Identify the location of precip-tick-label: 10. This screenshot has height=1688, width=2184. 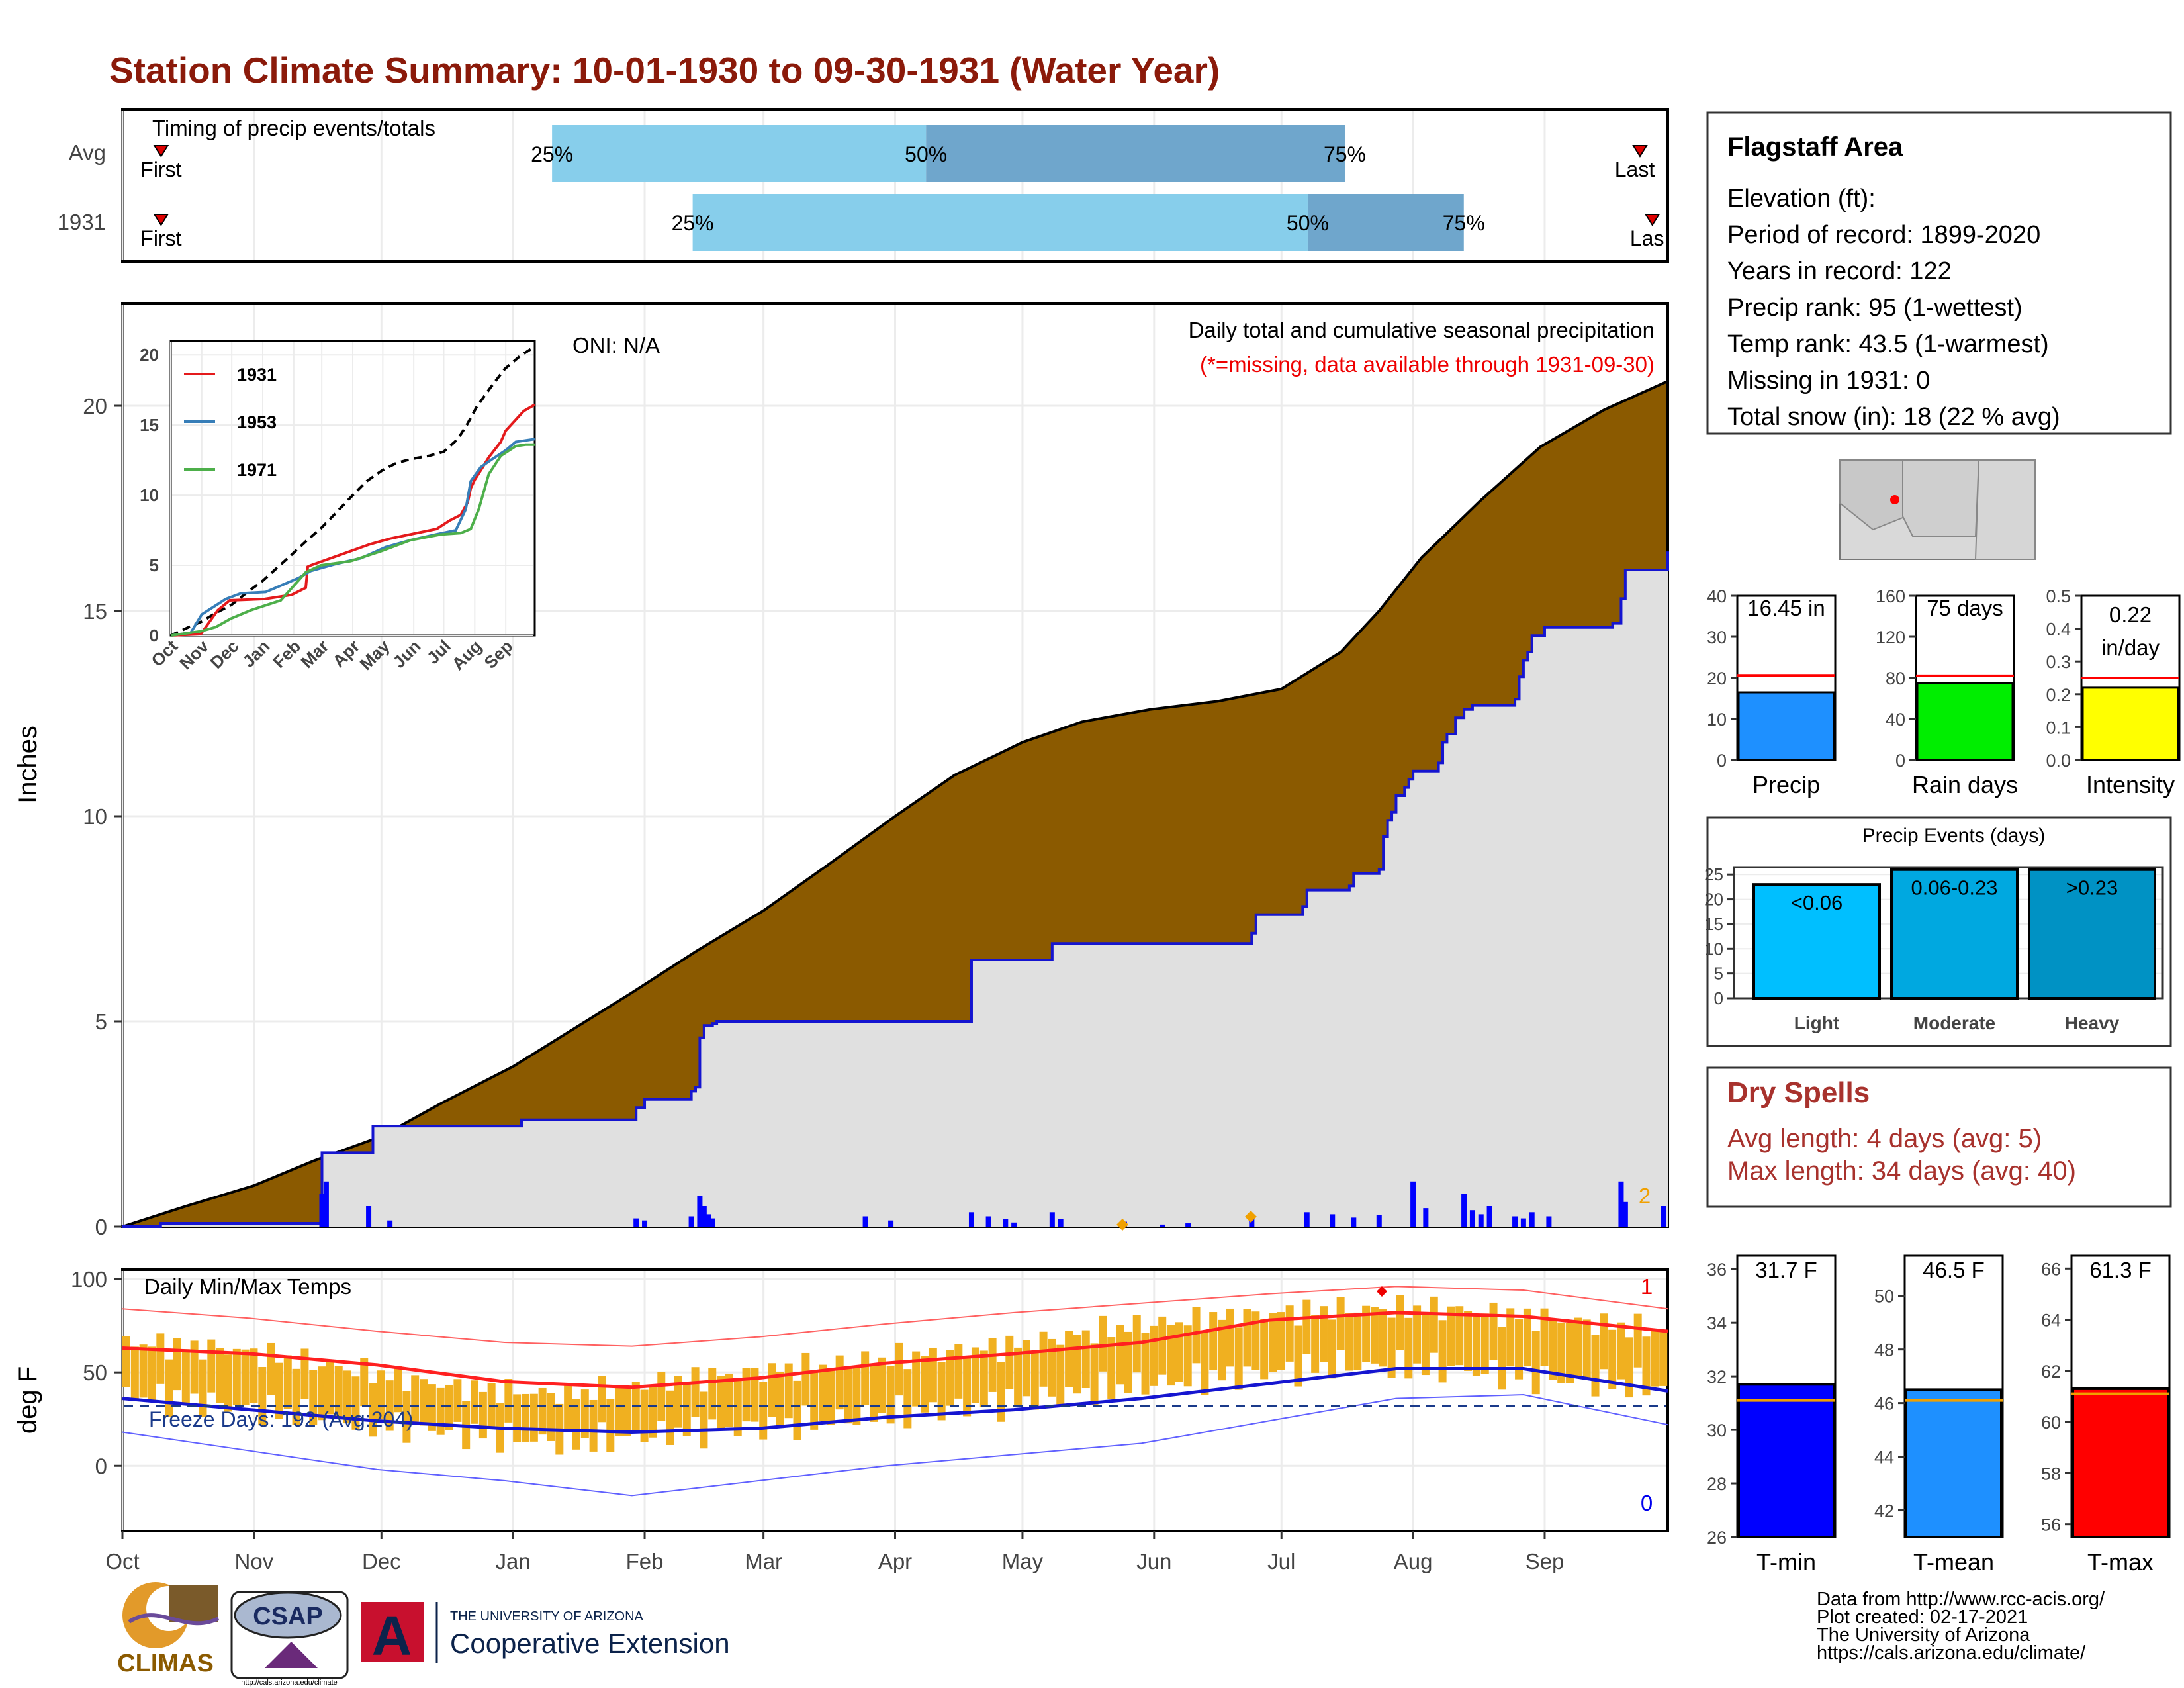
(1717, 719).